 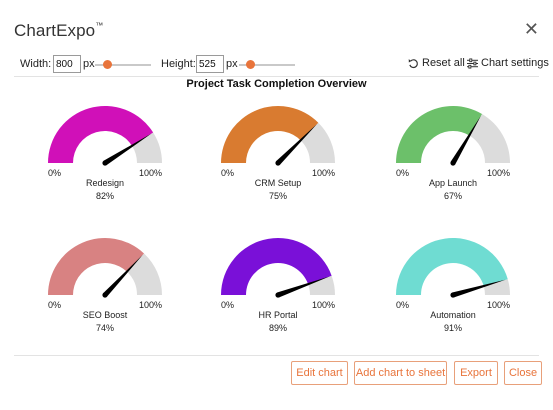 What do you see at coordinates (278, 196) in the screenshot?
I see `gauge-value-label: 75%` at bounding box center [278, 196].